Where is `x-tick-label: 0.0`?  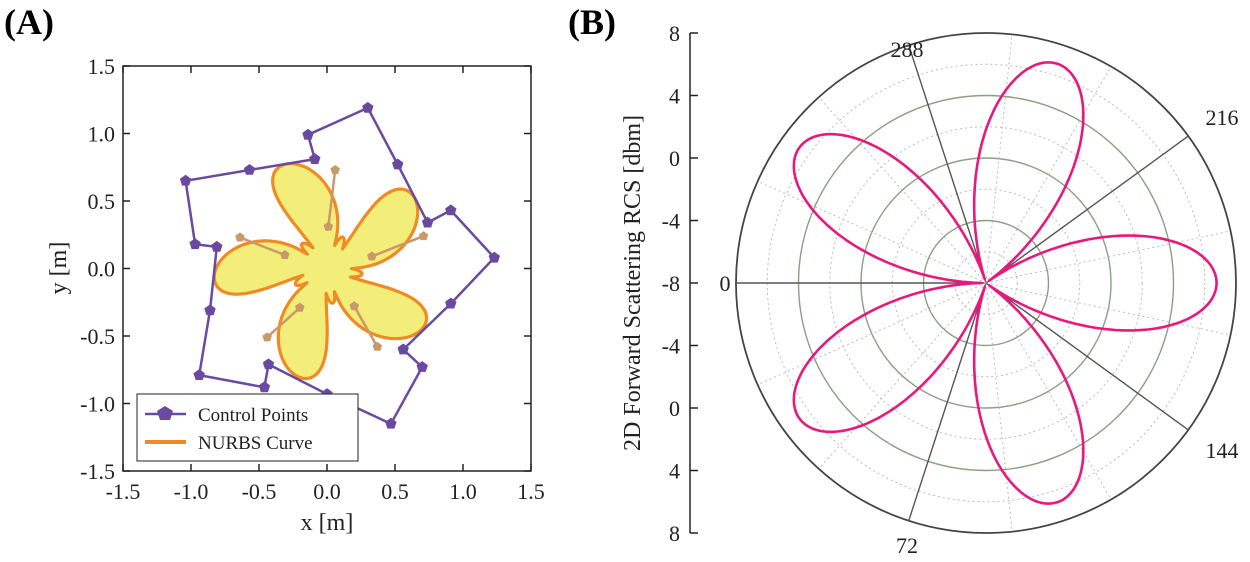
x-tick-label: 0.0 is located at coordinates (327, 491).